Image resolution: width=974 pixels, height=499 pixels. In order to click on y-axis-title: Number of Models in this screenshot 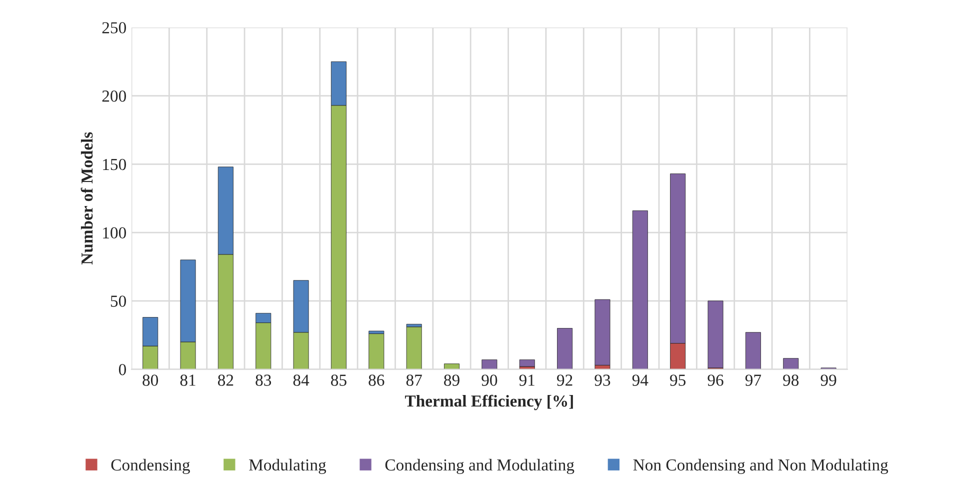, I will do `click(86, 198)`.